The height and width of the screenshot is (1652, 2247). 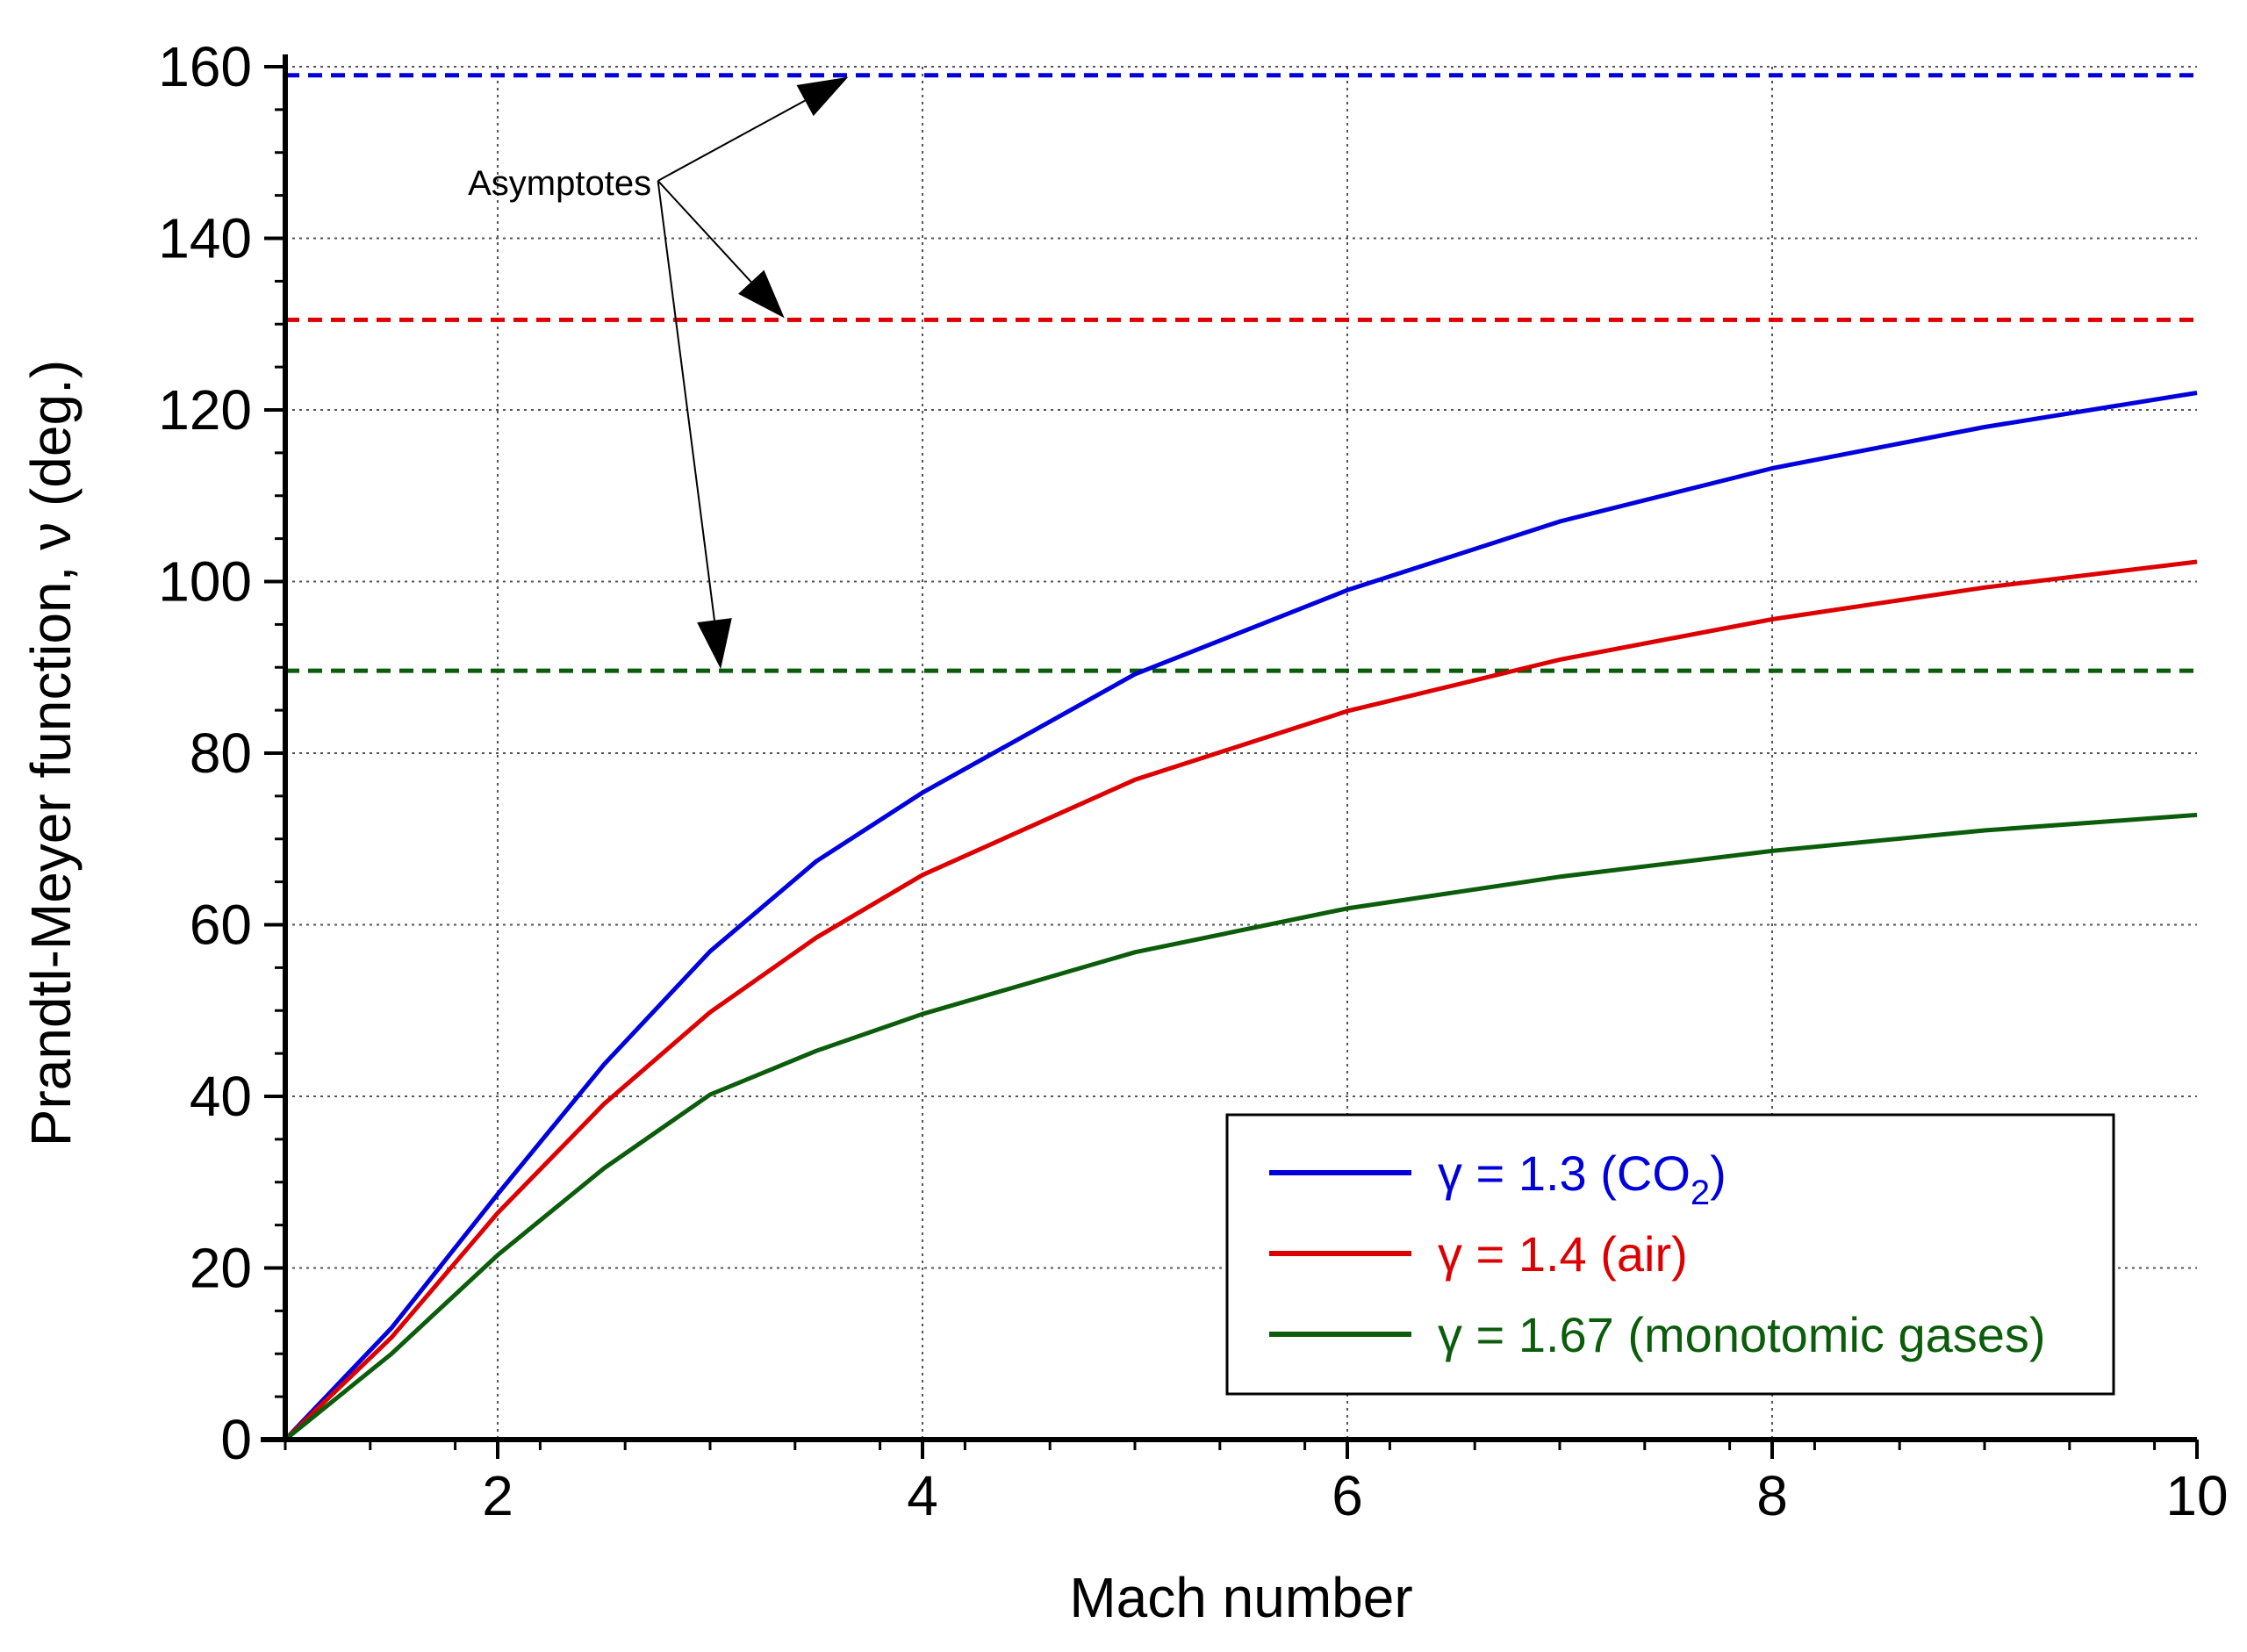 I want to click on legend-entry-label: γ = 1.4 (air), so click(x=1563, y=1254).